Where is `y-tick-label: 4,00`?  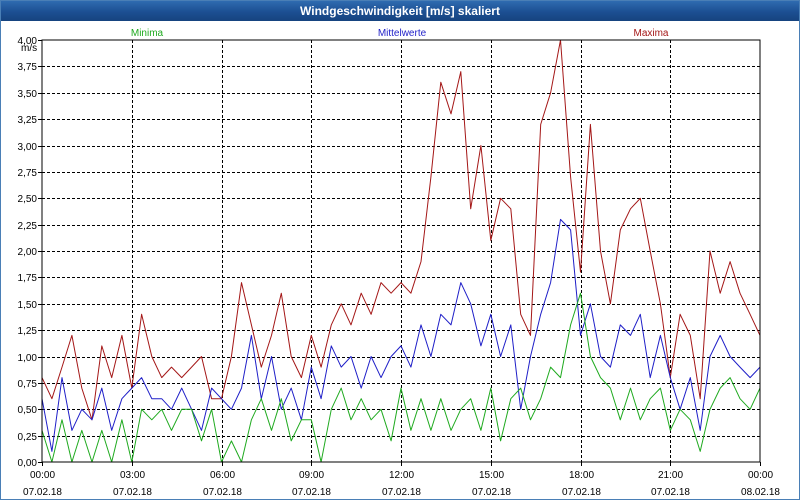 y-tick-label: 4,00 is located at coordinates (28, 41).